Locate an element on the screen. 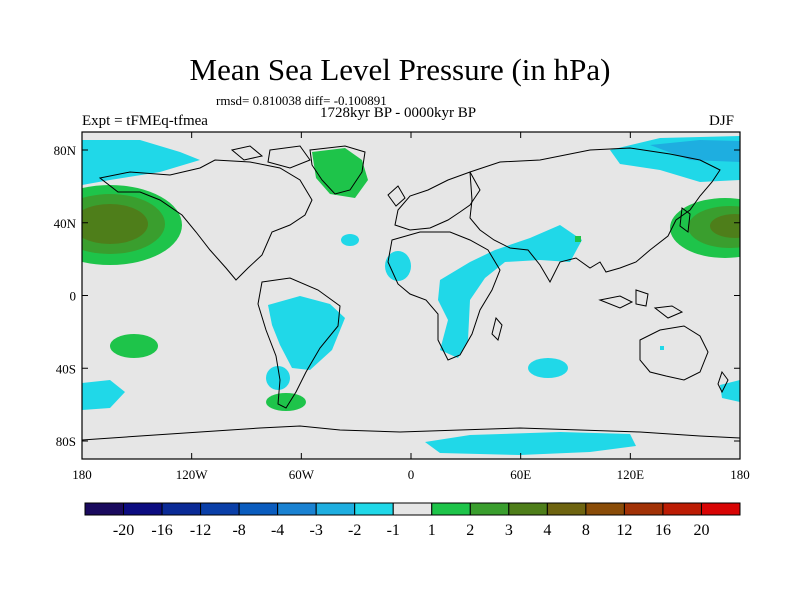 Image resolution: width=800 pixels, height=600 pixels. colorbar-level-label: 1 is located at coordinates (432, 530).